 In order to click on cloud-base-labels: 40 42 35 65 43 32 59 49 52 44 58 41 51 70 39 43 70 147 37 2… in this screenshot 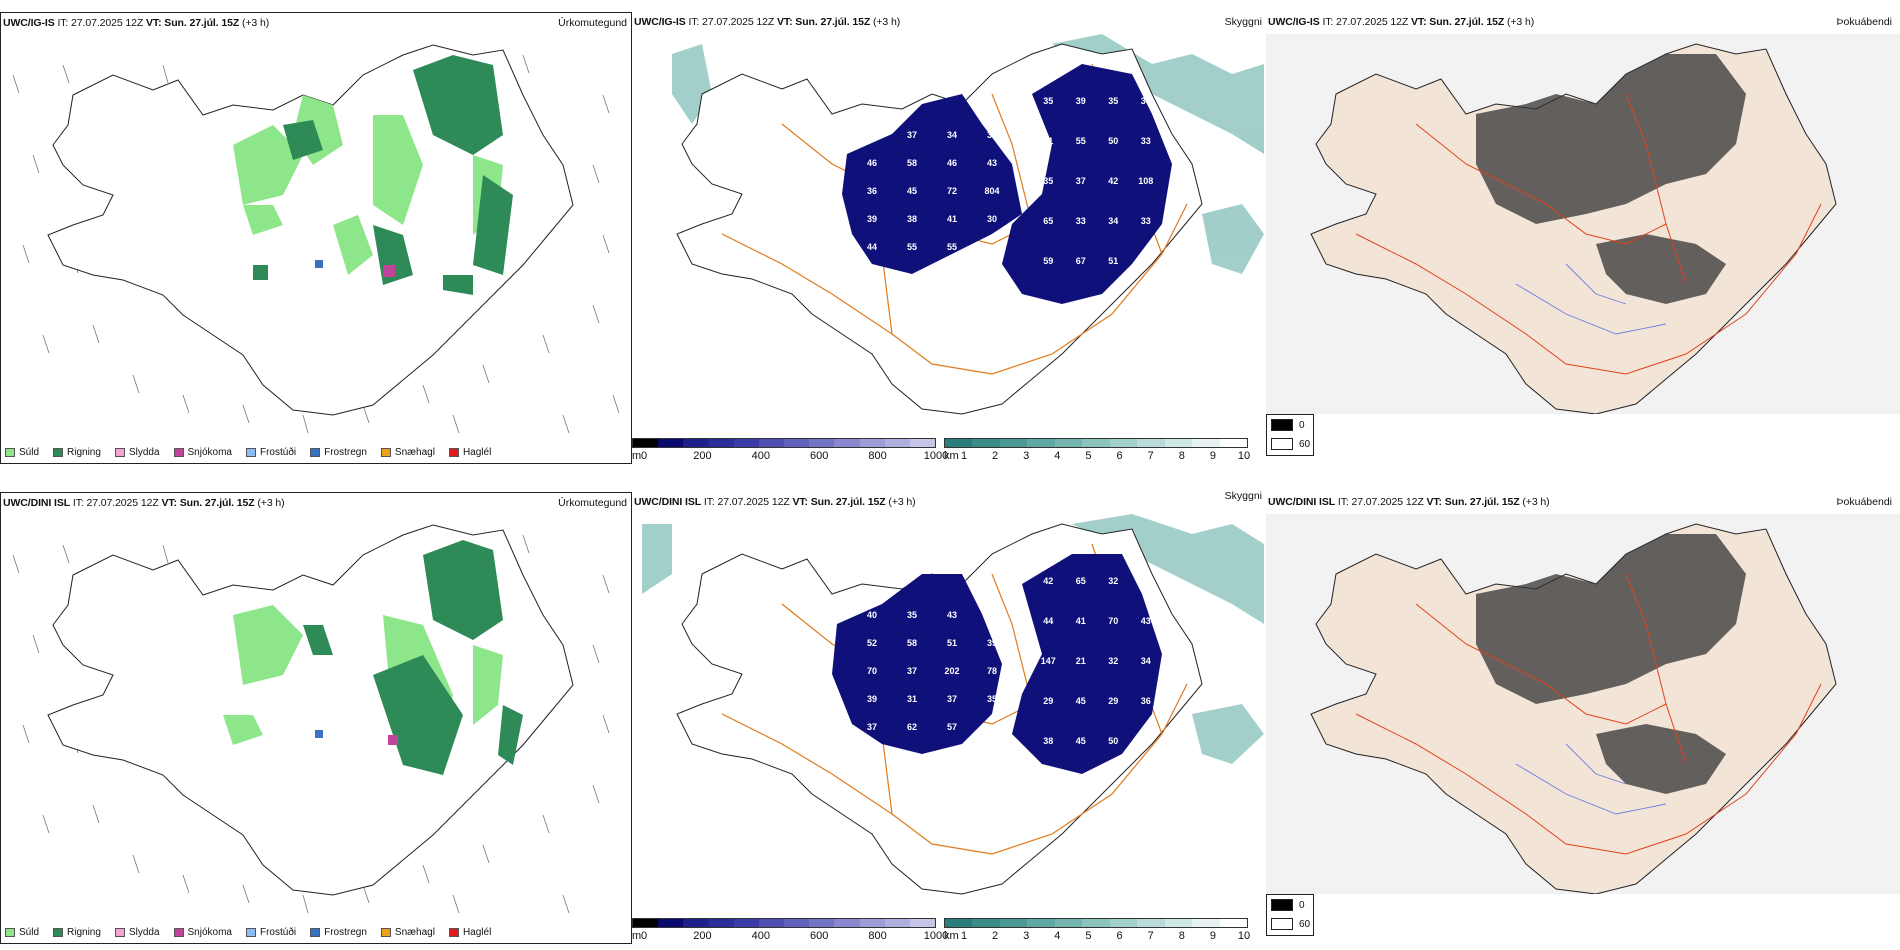, I will do `click(1009, 661)`.